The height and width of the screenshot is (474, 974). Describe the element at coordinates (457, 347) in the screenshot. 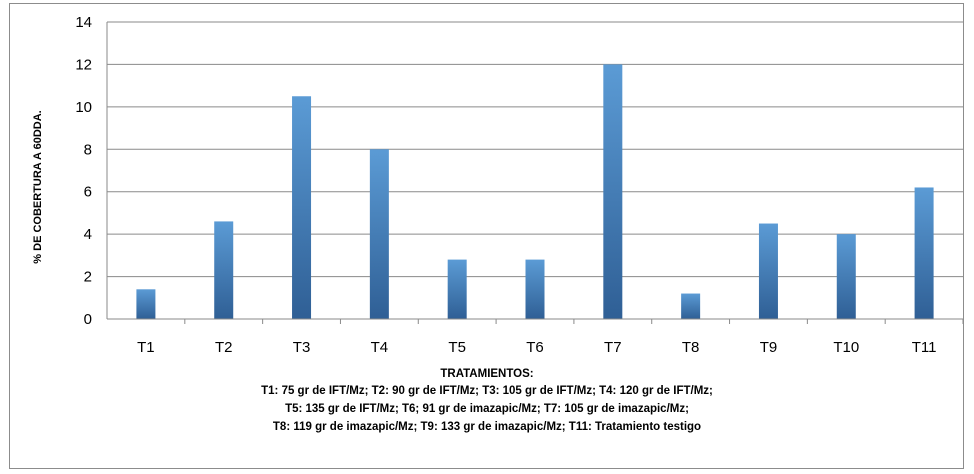

I see `x-tick-label: T5` at that location.